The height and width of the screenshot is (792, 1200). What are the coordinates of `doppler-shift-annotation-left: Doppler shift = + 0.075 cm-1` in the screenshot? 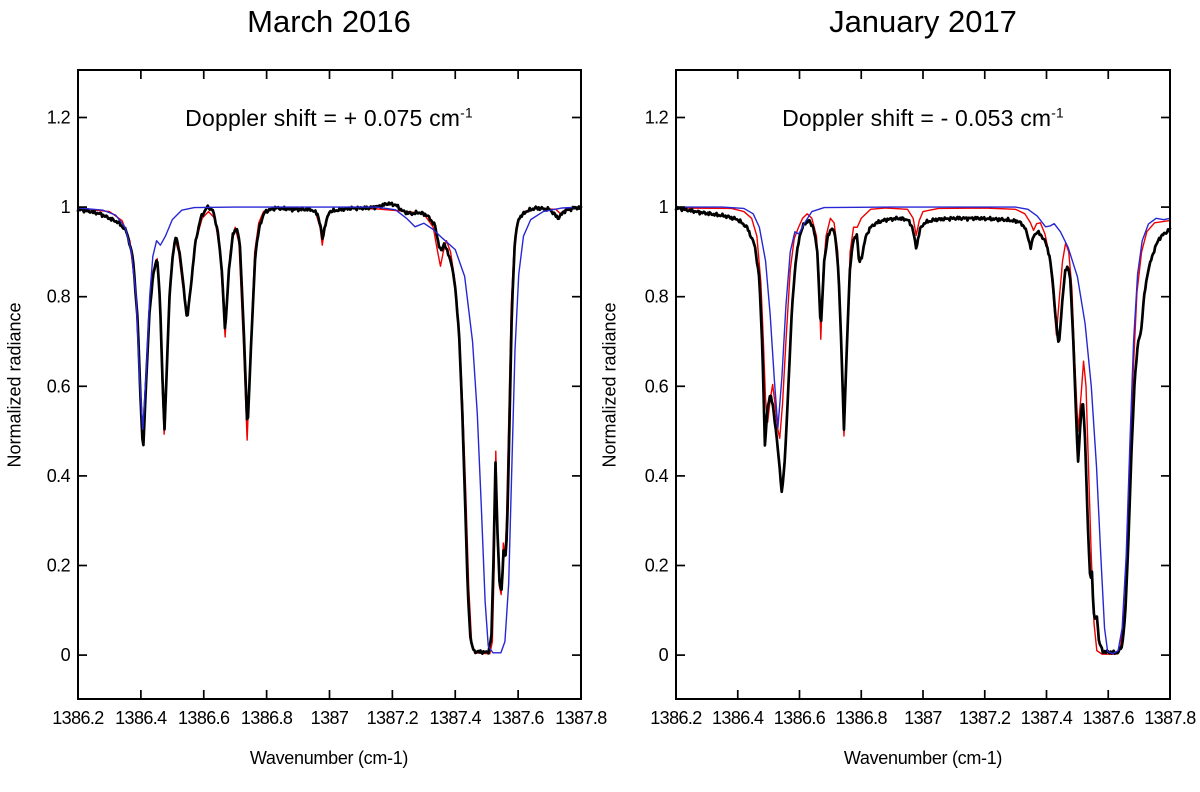 It's located at (329, 118).